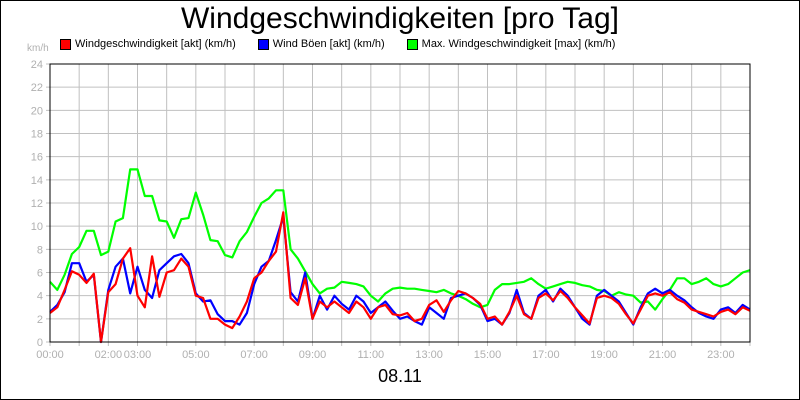 The height and width of the screenshot is (400, 800). Describe the element at coordinates (138, 355) in the screenshot. I see `x-tick-label: 03:00` at that location.